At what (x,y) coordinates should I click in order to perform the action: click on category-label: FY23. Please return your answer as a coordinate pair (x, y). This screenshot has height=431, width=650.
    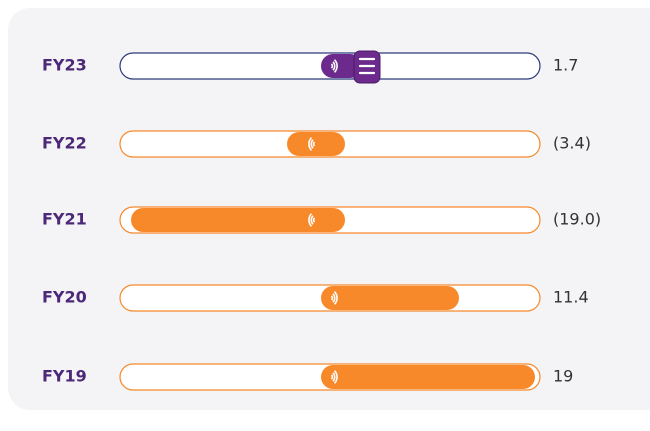
    Looking at the image, I should click on (64, 65).